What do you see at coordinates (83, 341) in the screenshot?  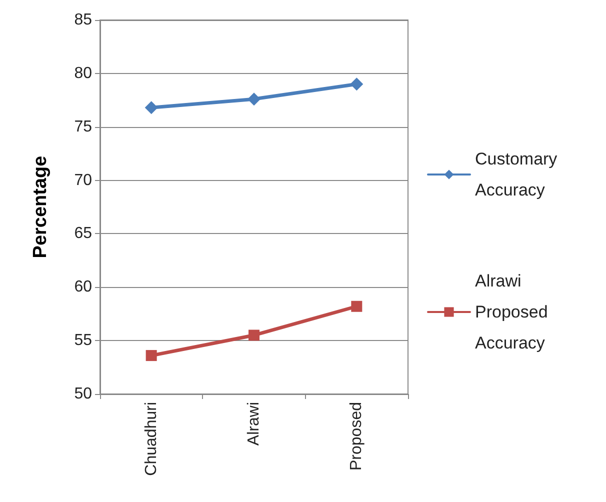 I see `y-tick-label: 55` at bounding box center [83, 341].